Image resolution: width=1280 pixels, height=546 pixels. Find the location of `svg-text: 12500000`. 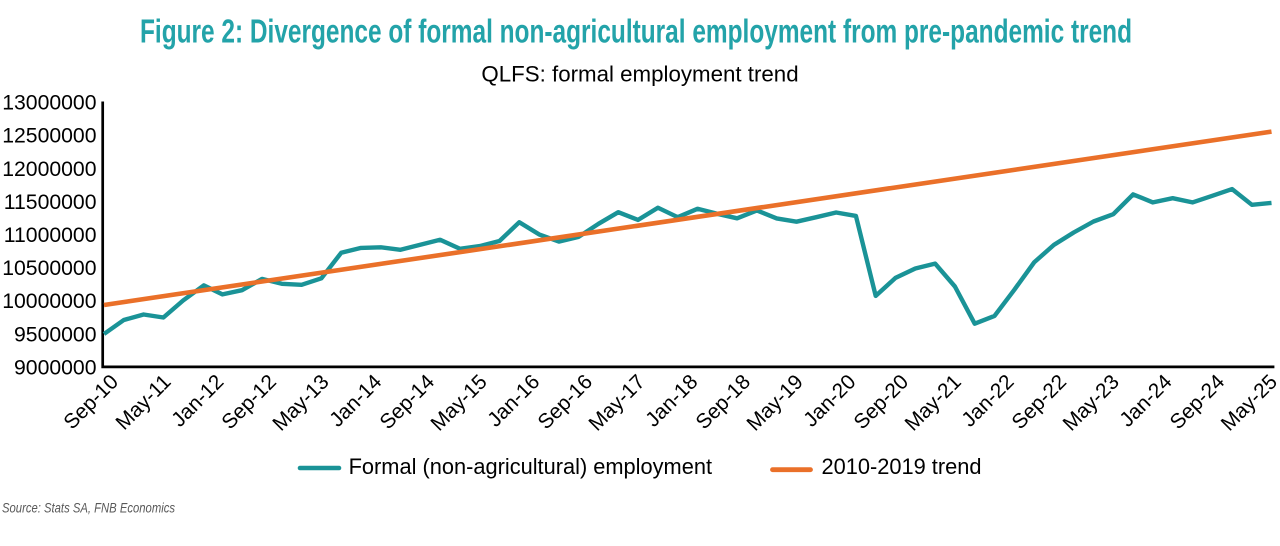

svg-text: 12500000 is located at coordinates (49, 136).